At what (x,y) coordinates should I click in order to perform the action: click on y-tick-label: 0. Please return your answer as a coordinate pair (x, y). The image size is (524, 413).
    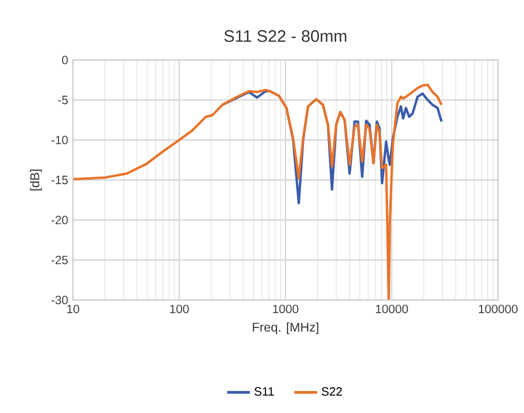
    Looking at the image, I should click on (65, 60).